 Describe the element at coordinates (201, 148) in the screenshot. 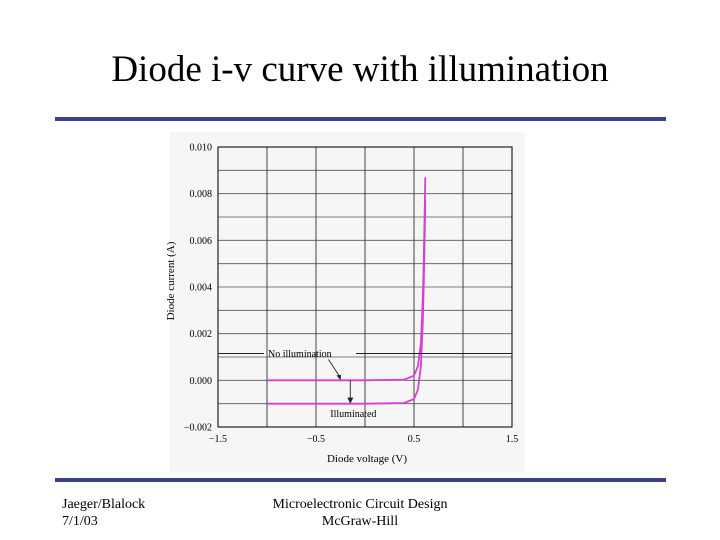

I see `y-tick-label: 0.010` at that location.